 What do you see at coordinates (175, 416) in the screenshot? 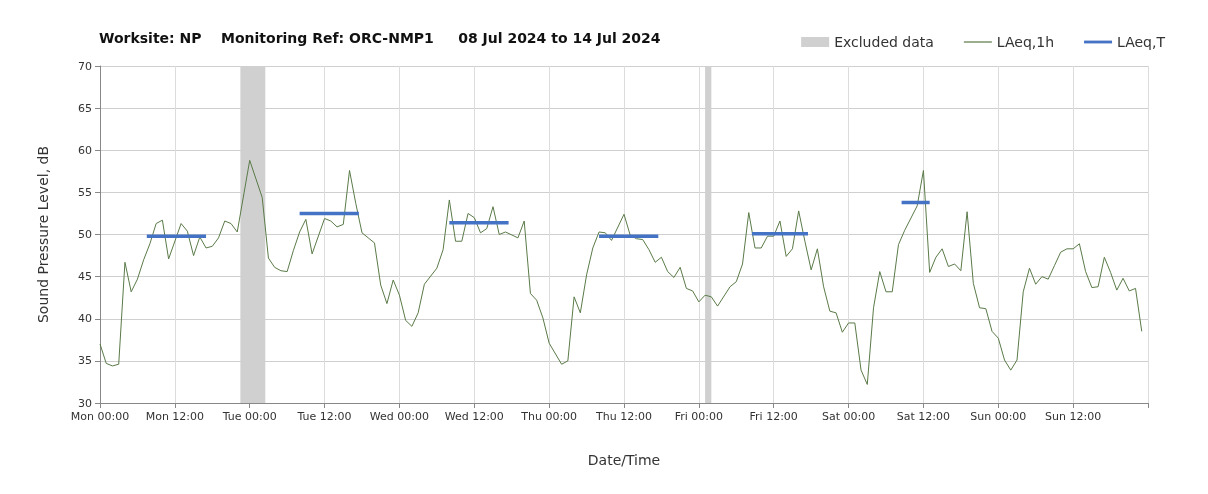
I see `x-tick-label: Mon 12:00` at bounding box center [175, 416].